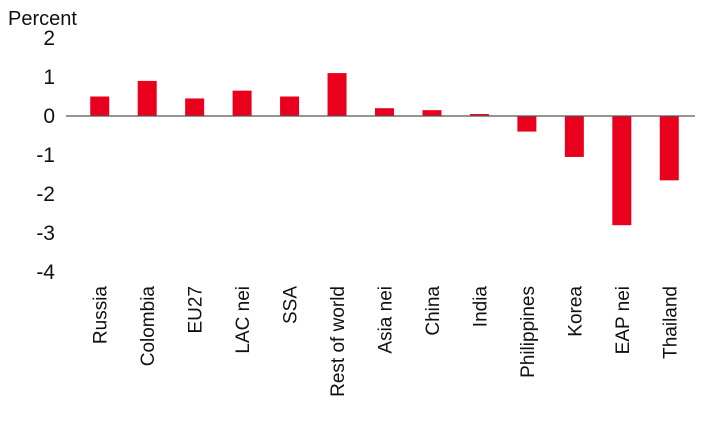 The width and height of the screenshot is (704, 436). Describe the element at coordinates (669, 148) in the screenshot. I see `bar-thailand` at that location.